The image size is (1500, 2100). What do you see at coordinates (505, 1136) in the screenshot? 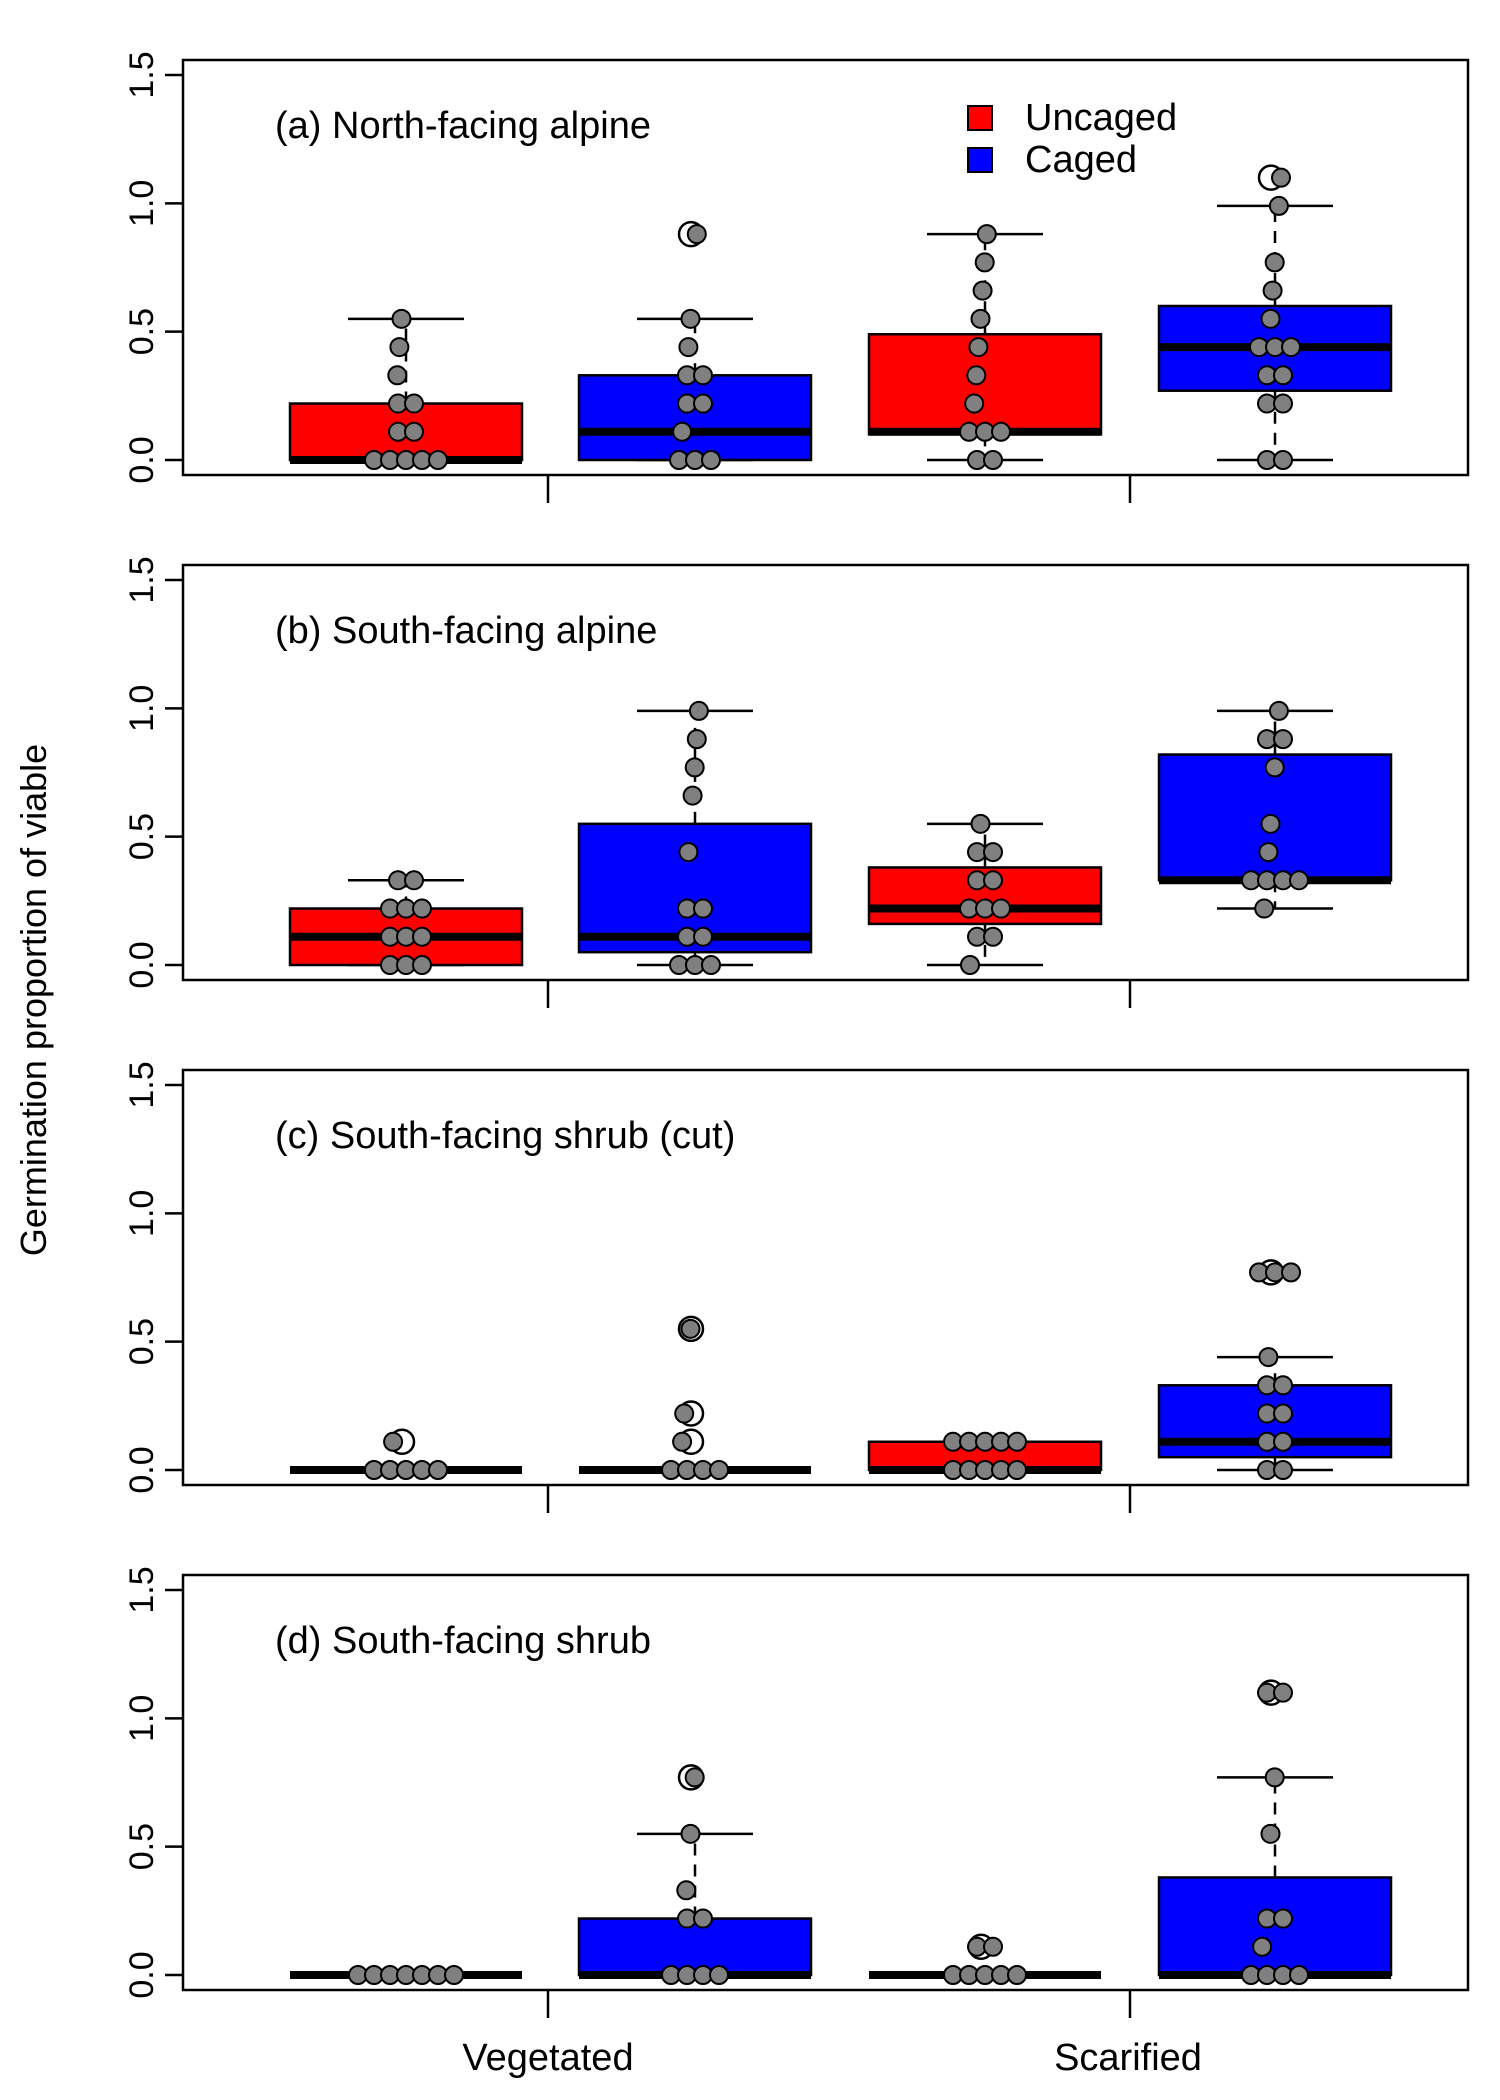
I see `panel-title: (c) South-facing shrub (cut)` at bounding box center [505, 1136].